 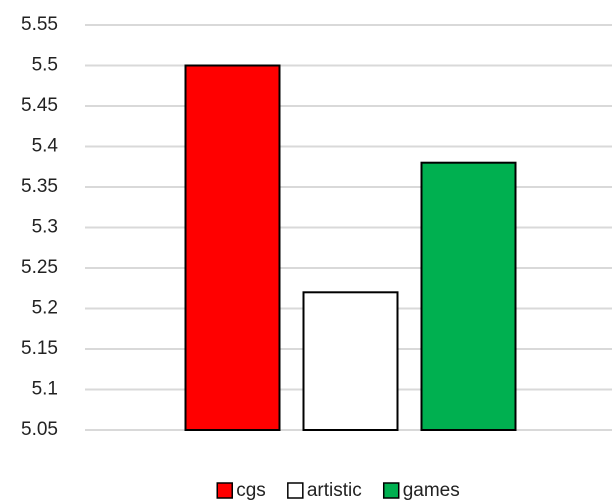 What do you see at coordinates (39, 267) in the screenshot?
I see `y-tick-label: 5.25` at bounding box center [39, 267].